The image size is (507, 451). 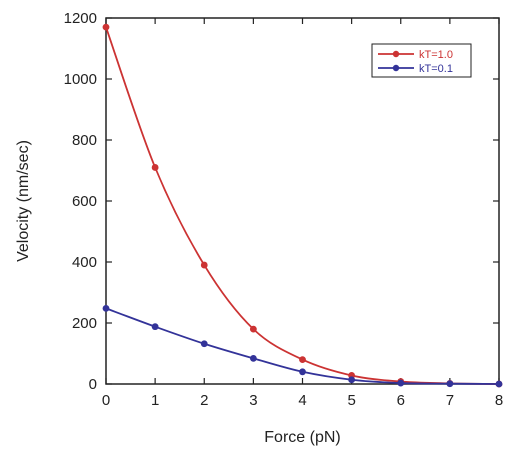 I want to click on y-tick-label: 400, so click(x=84, y=262).